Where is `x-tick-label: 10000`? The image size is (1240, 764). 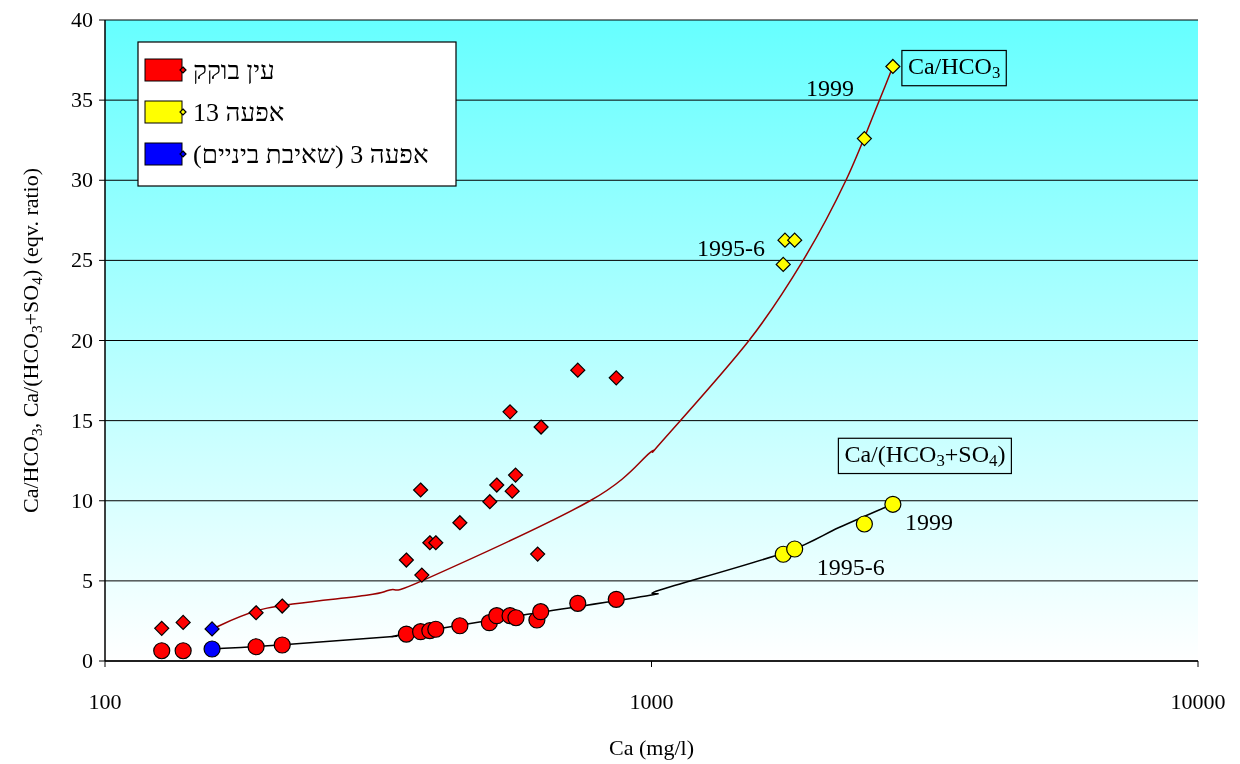
x-tick-label: 10000 is located at coordinates (1198, 701).